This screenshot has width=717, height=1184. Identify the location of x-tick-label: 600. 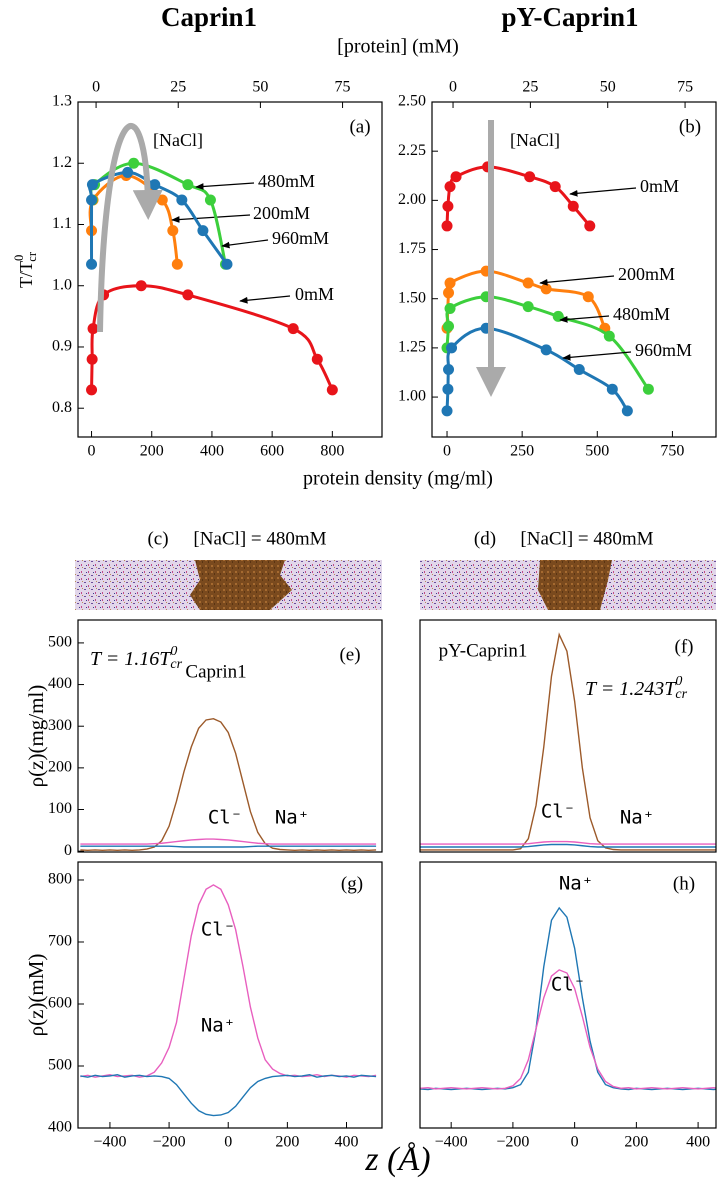
(272, 451).